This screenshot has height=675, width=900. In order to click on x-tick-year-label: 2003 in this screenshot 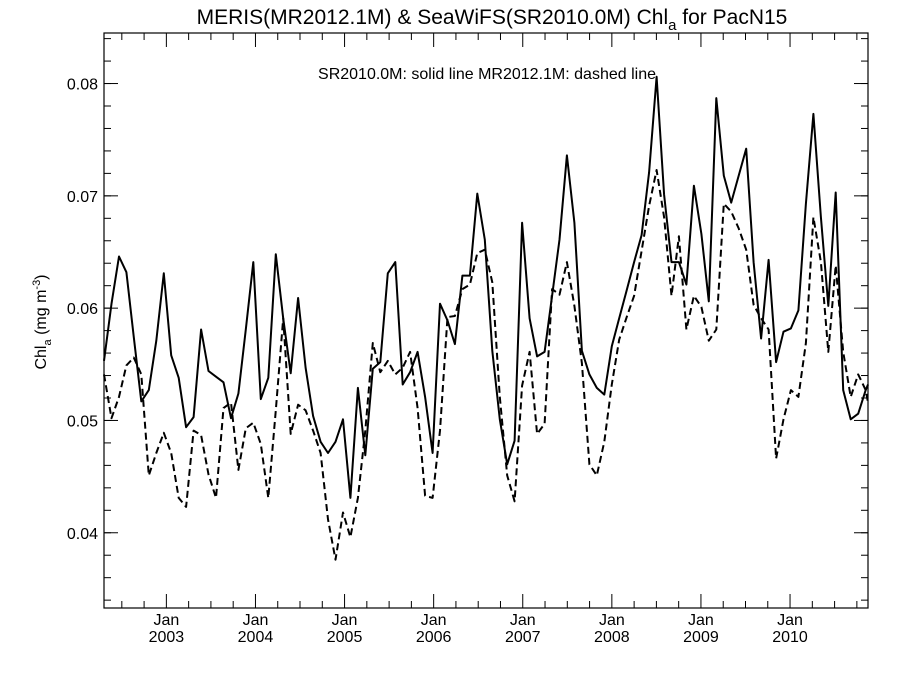, I will do `click(167, 637)`.